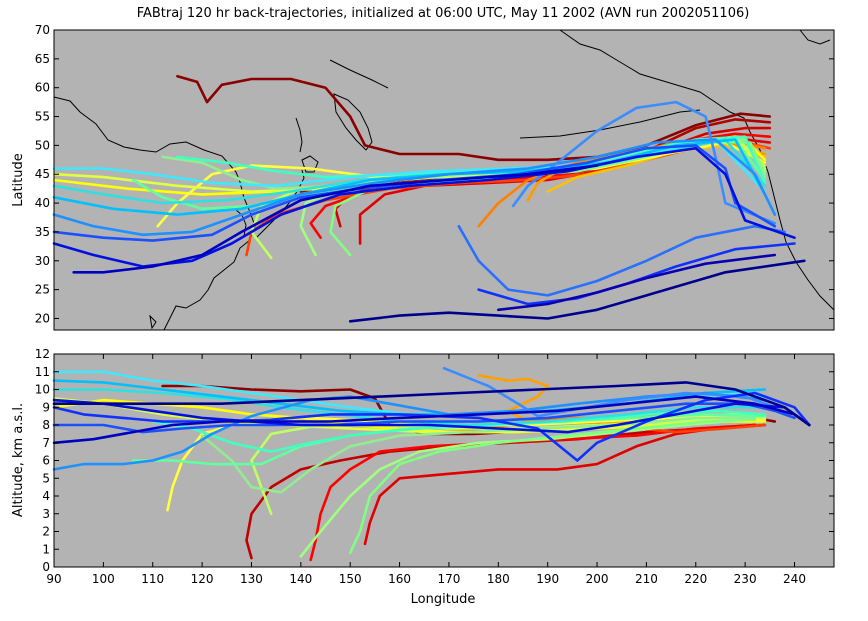 The image size is (868, 621). Describe the element at coordinates (610, 124) in the screenshot. I see `coastline-aleutians` at that location.